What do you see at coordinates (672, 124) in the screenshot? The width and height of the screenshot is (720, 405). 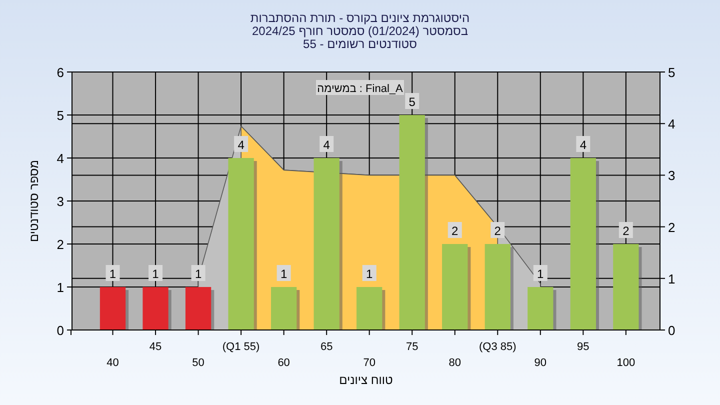 I see `y2-tick-label: 4` at bounding box center [672, 124].